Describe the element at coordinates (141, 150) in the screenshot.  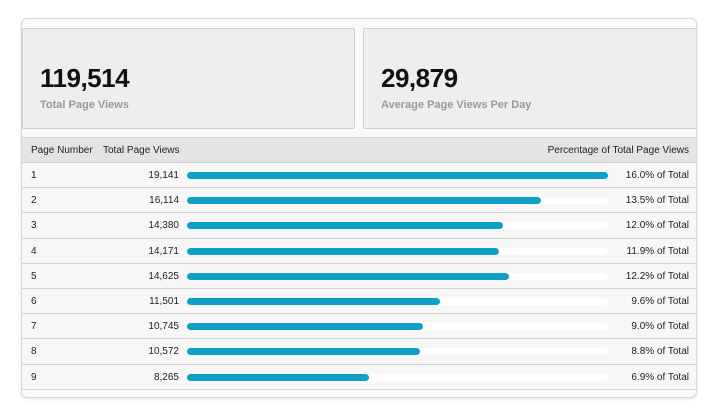
I see `header-total-page-views: Total Page Views` at that location.